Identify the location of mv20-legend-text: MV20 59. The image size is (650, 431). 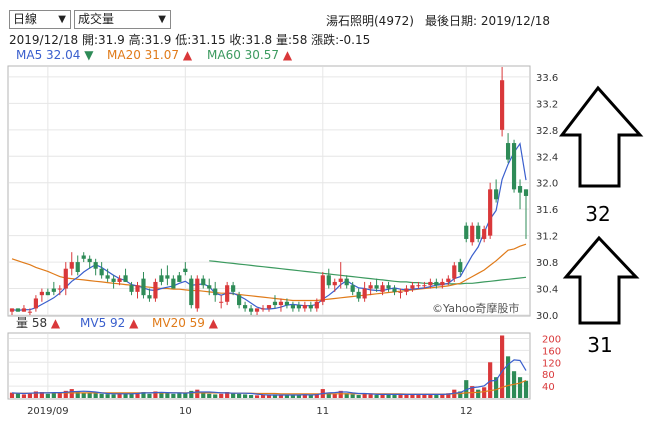
(178, 323).